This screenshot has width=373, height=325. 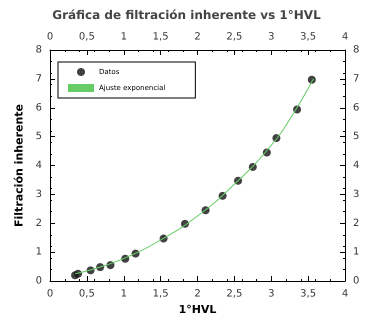 I want to click on y-tick-label: 3, so click(x=39, y=194).